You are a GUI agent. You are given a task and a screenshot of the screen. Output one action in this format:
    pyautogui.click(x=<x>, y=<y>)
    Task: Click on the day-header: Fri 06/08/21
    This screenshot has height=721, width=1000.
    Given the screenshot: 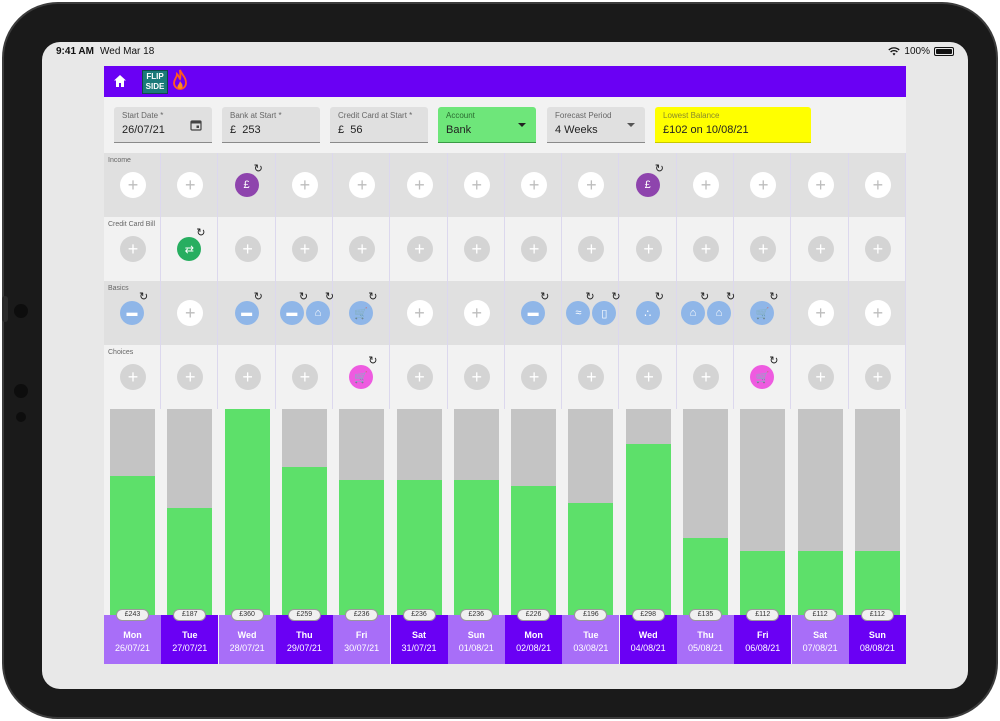 What is the action you would take?
    pyautogui.click(x=763, y=639)
    